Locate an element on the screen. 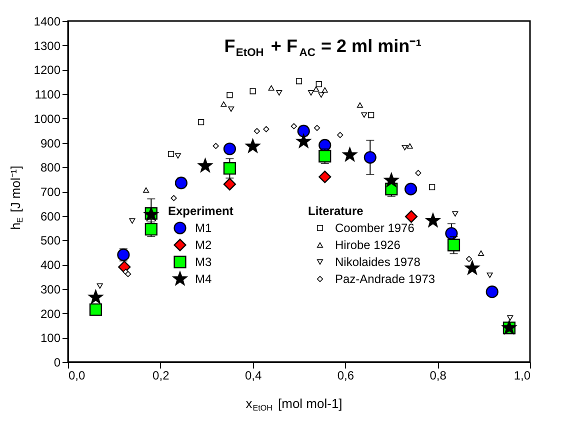 The width and height of the screenshot is (570, 421). x-tick-label: 0,0 is located at coordinates (77, 375).